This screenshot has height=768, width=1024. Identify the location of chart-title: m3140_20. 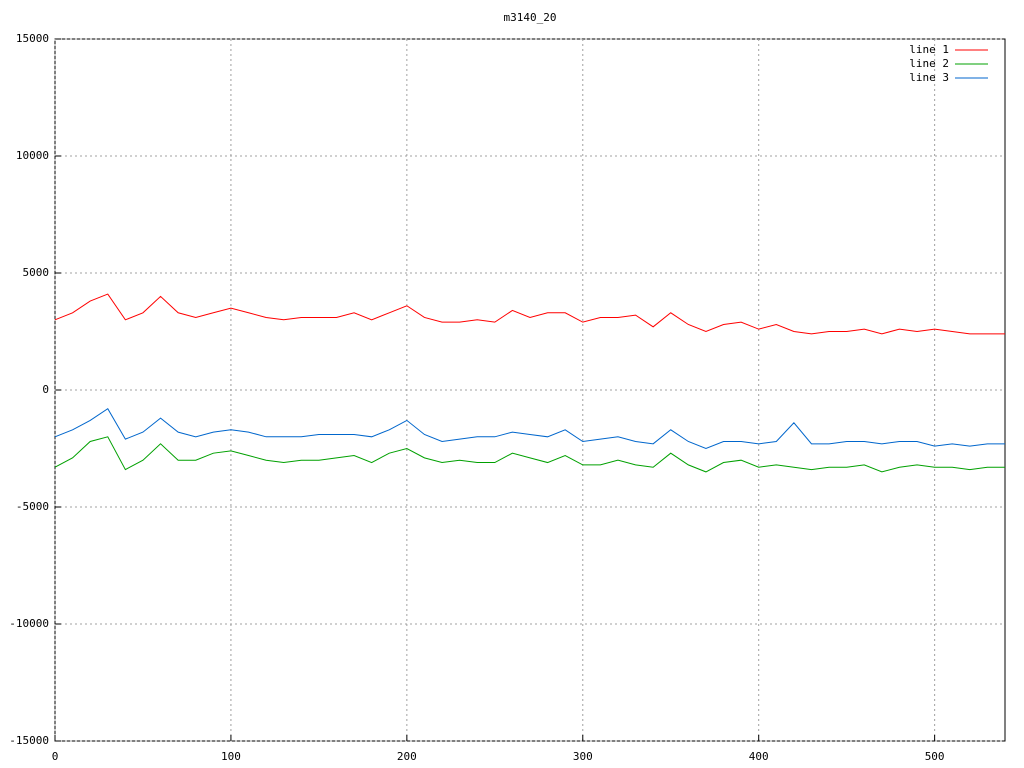
(530, 17).